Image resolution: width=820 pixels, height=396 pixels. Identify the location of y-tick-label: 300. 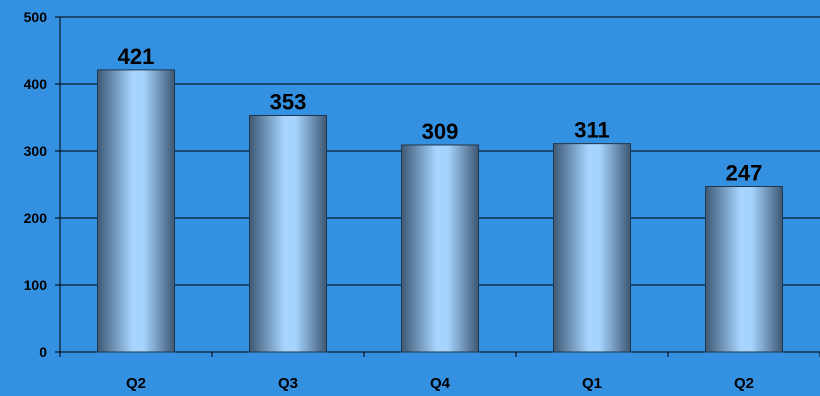
(36, 151).